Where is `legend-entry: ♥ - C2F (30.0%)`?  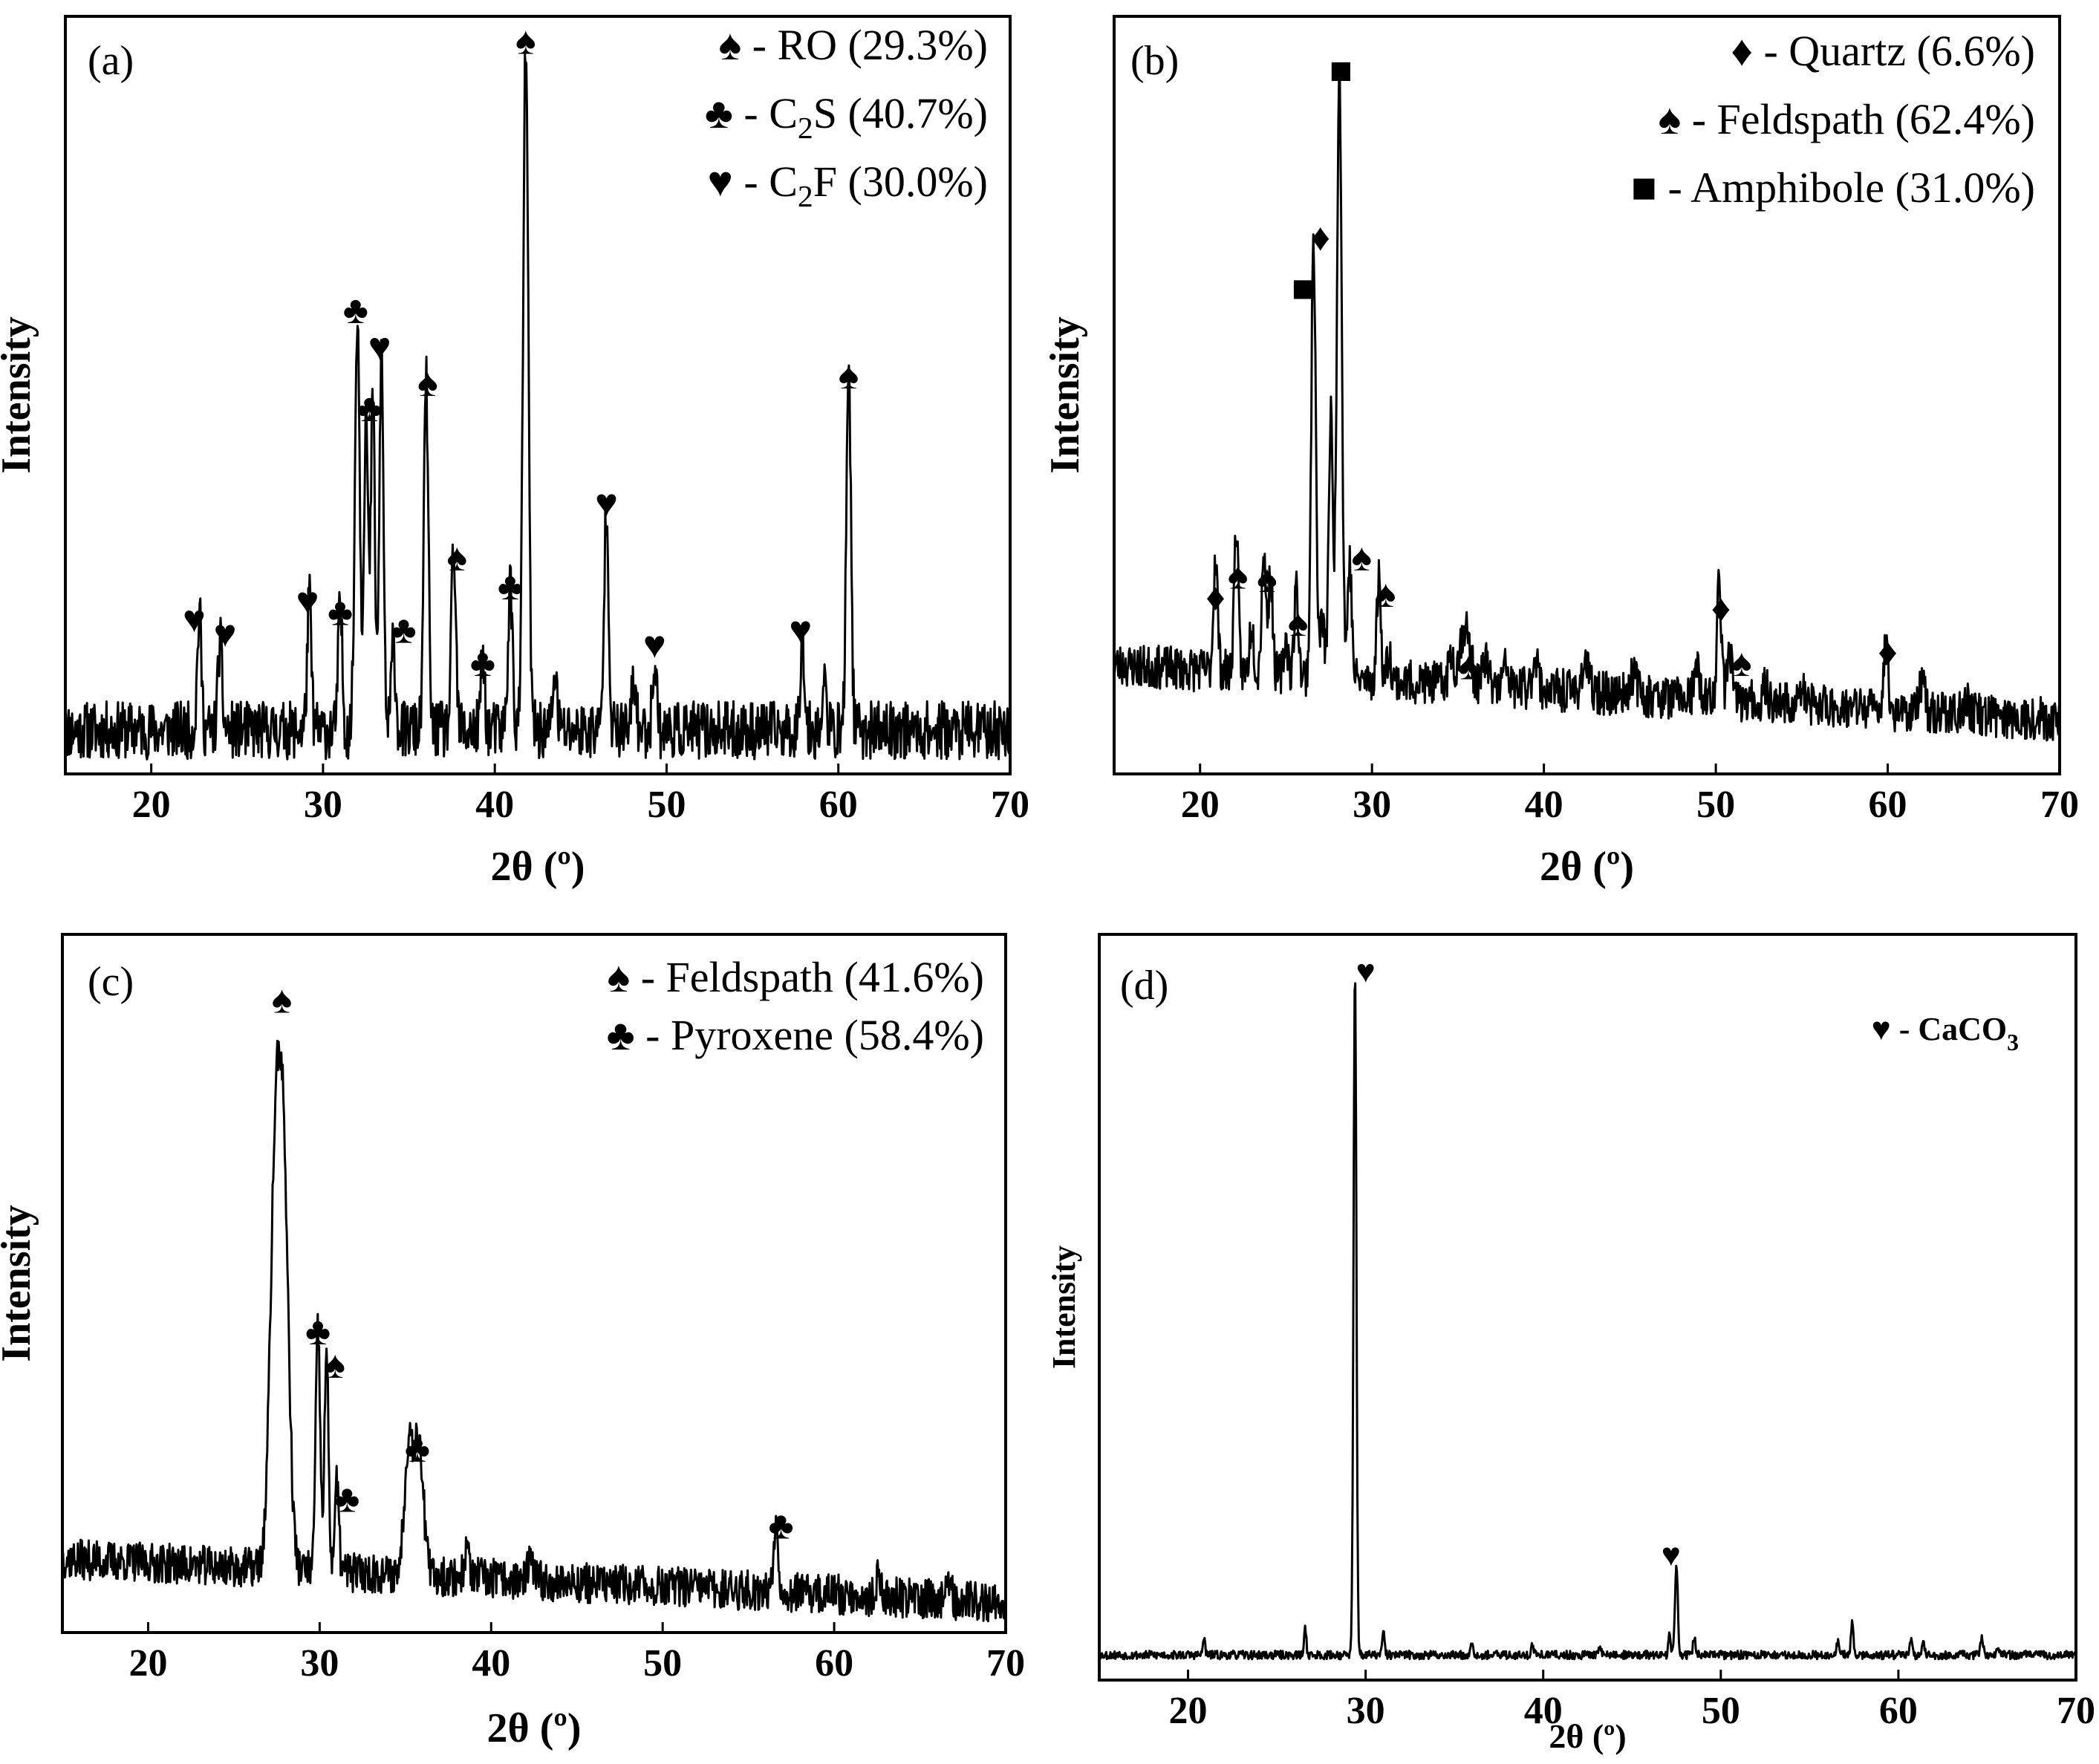
legend-entry: ♥ - C2F (30.0%) is located at coordinates (847, 185).